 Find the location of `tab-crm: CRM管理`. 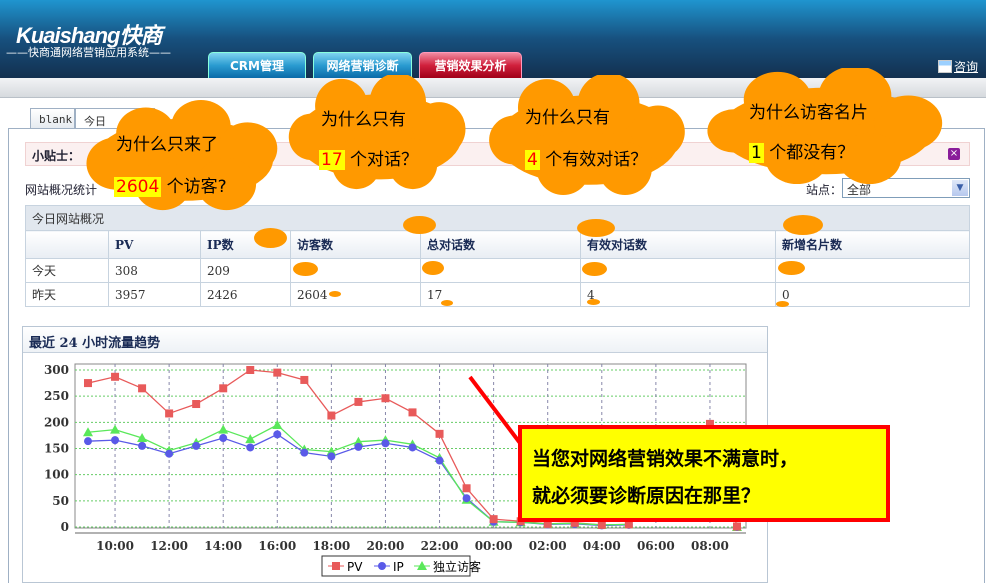

tab-crm: CRM管理 is located at coordinates (257, 65).